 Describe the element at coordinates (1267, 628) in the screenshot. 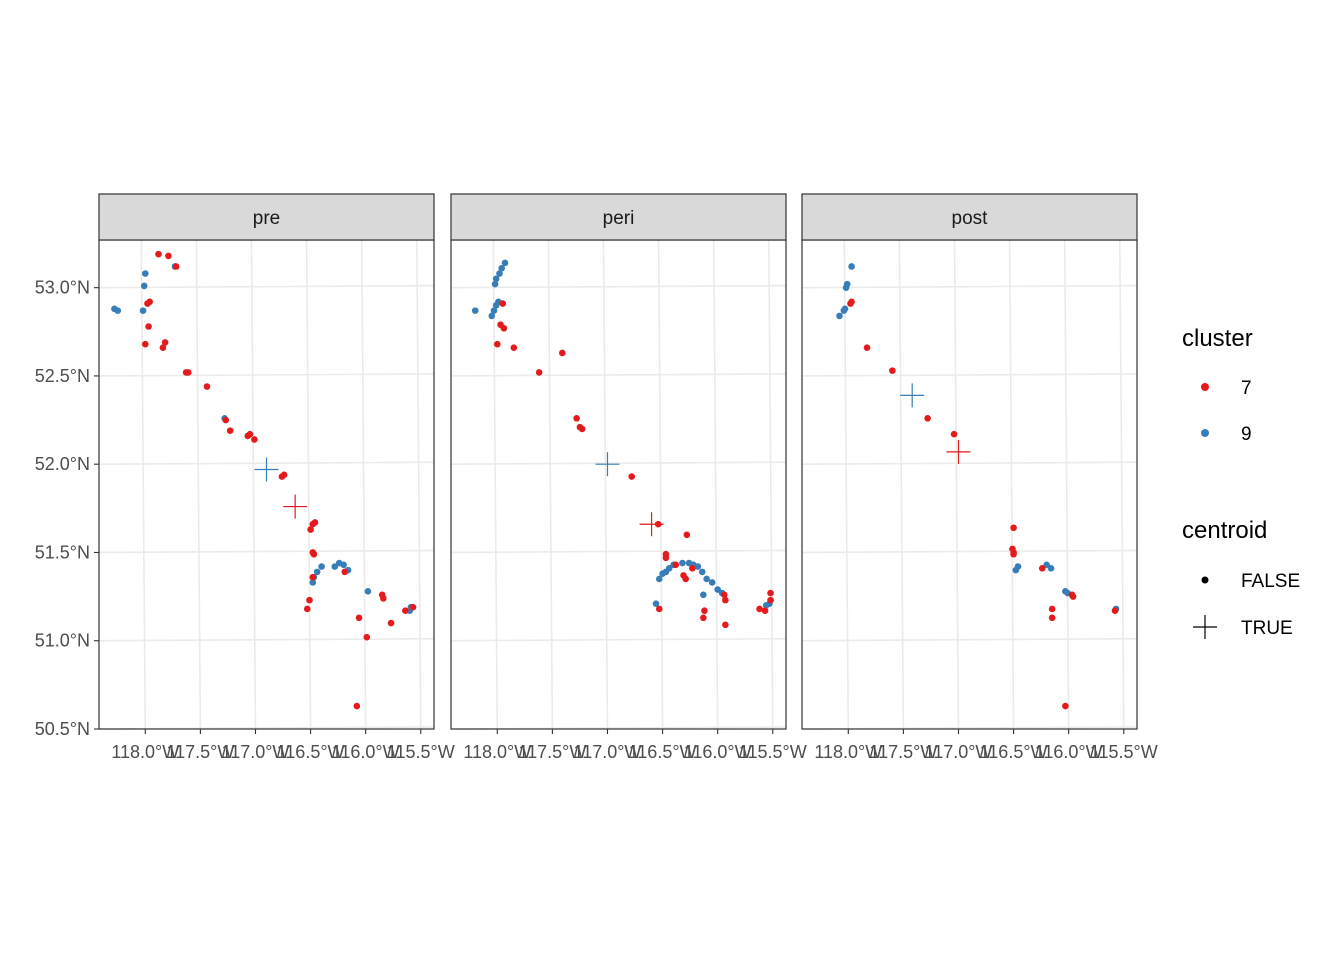

I see `legend-label-centroid: TRUE` at that location.